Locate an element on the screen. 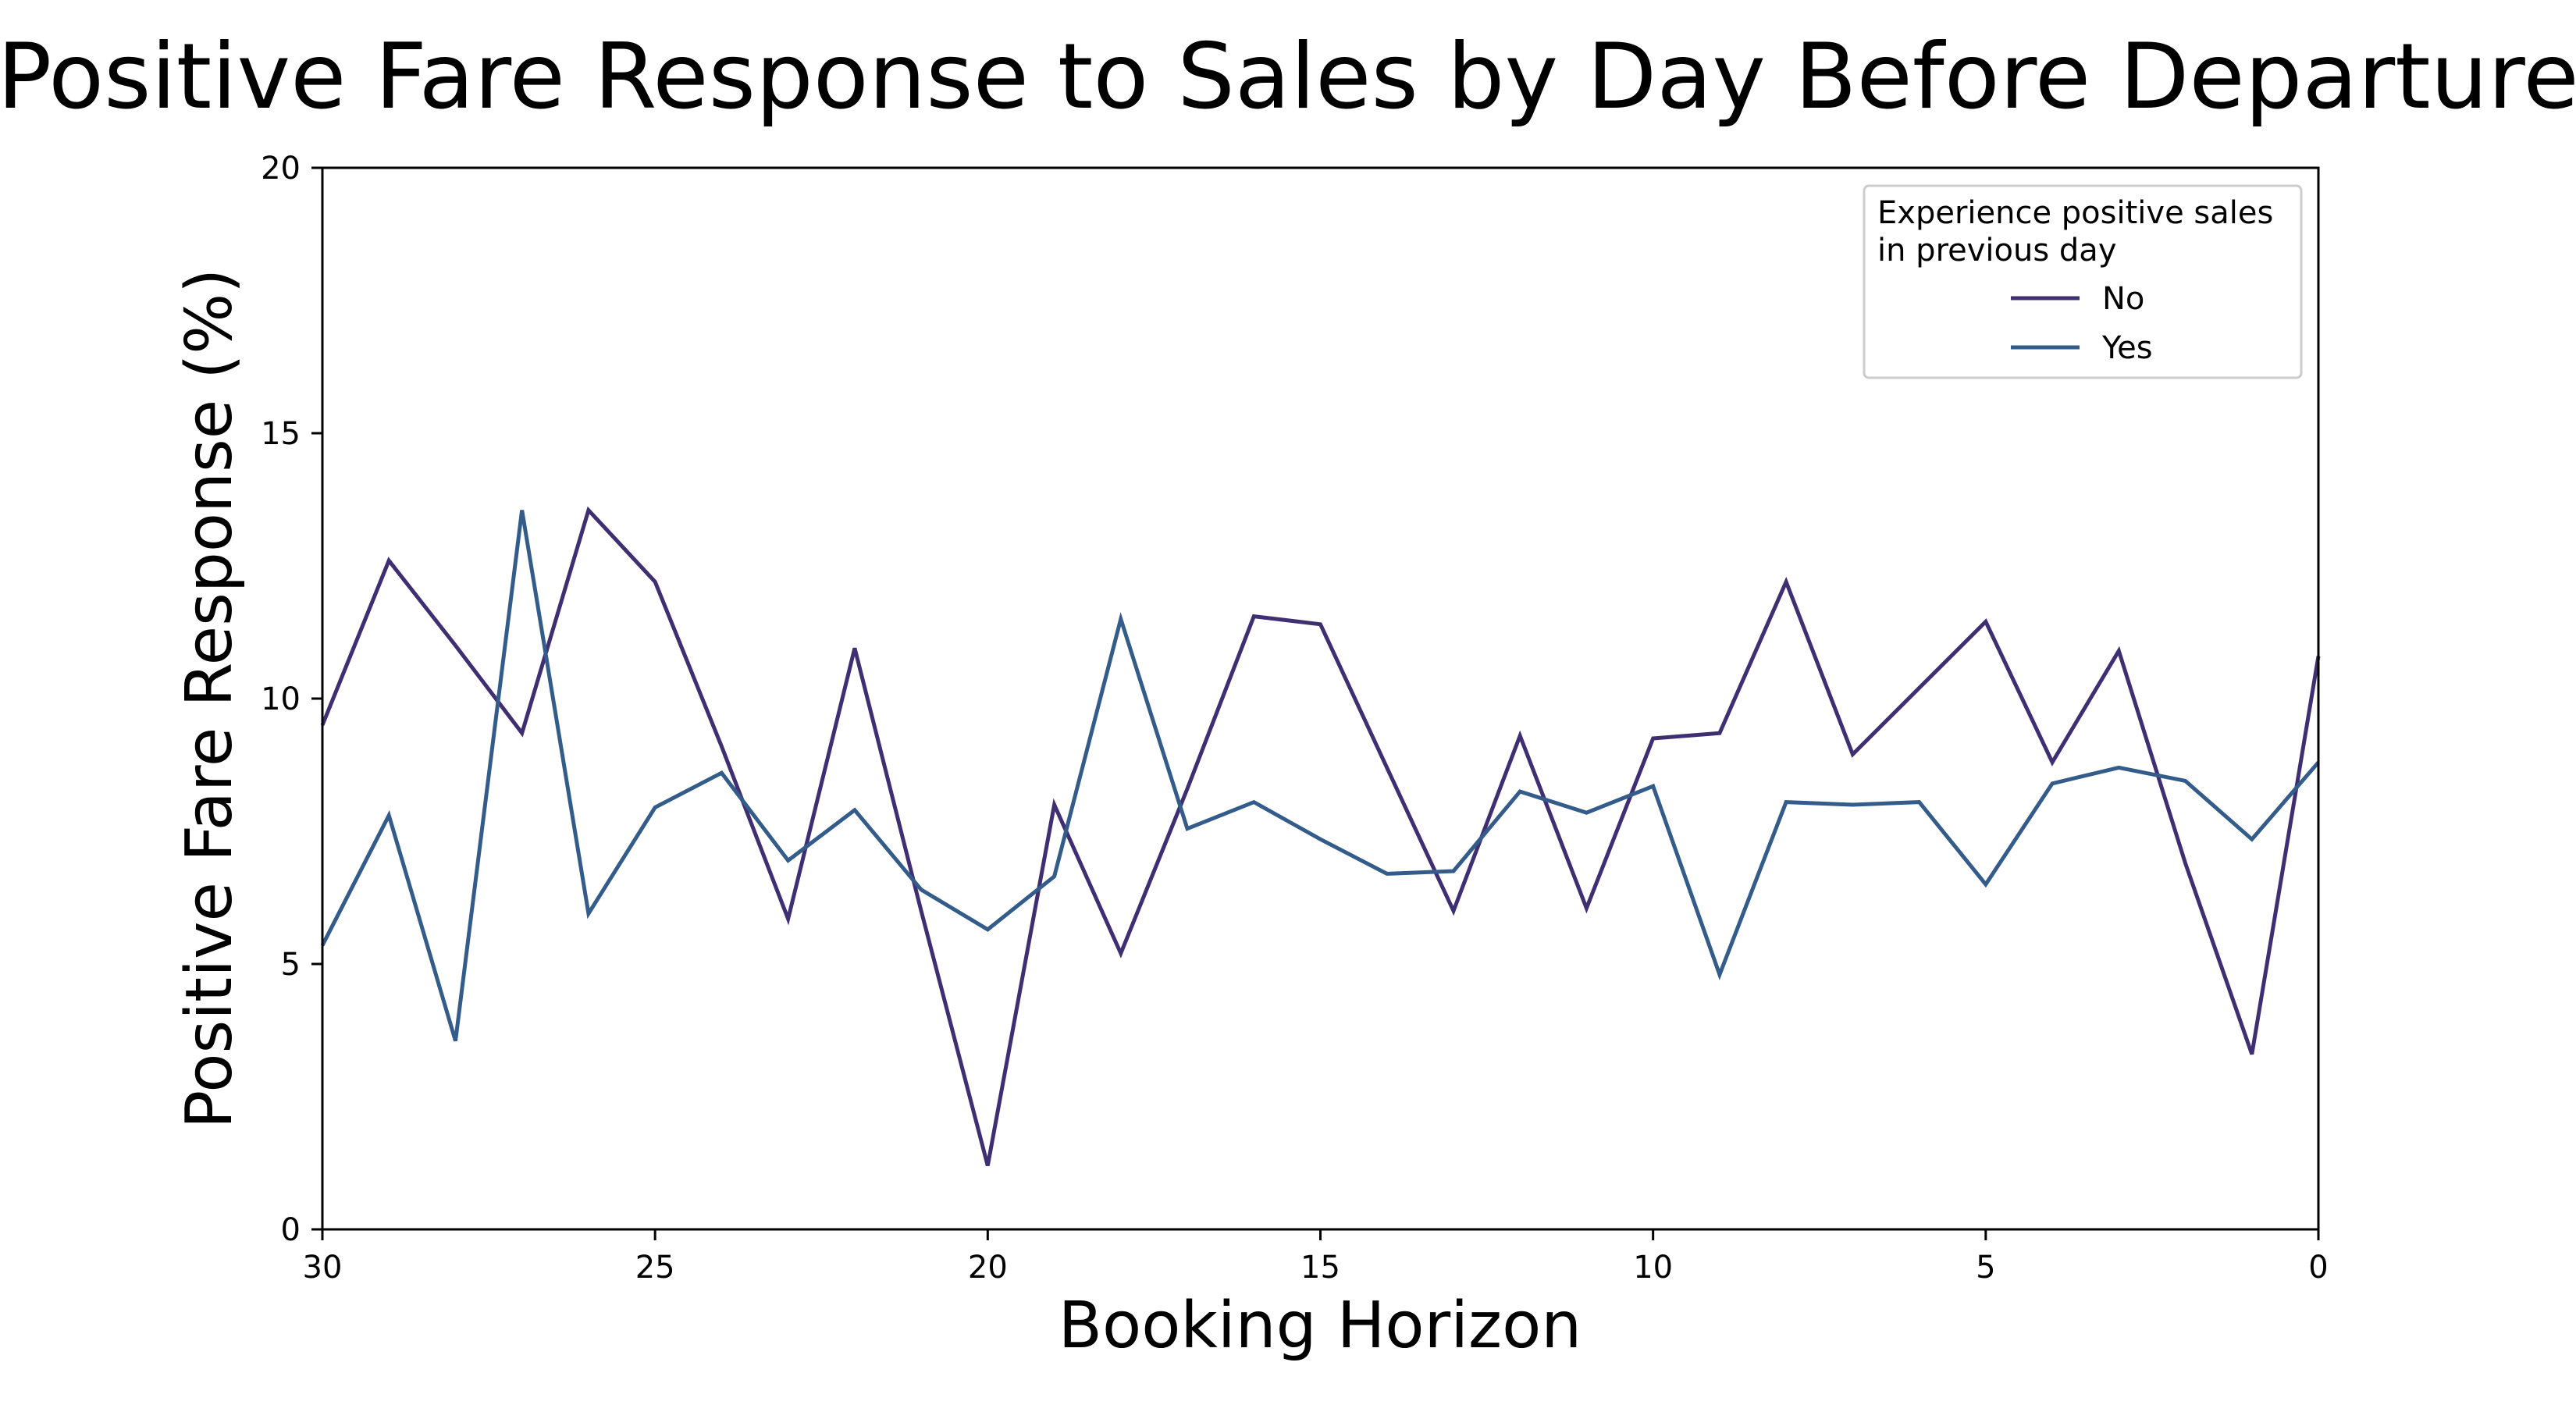 The width and height of the screenshot is (2576, 1405). legend-label-no: No is located at coordinates (2123, 299).